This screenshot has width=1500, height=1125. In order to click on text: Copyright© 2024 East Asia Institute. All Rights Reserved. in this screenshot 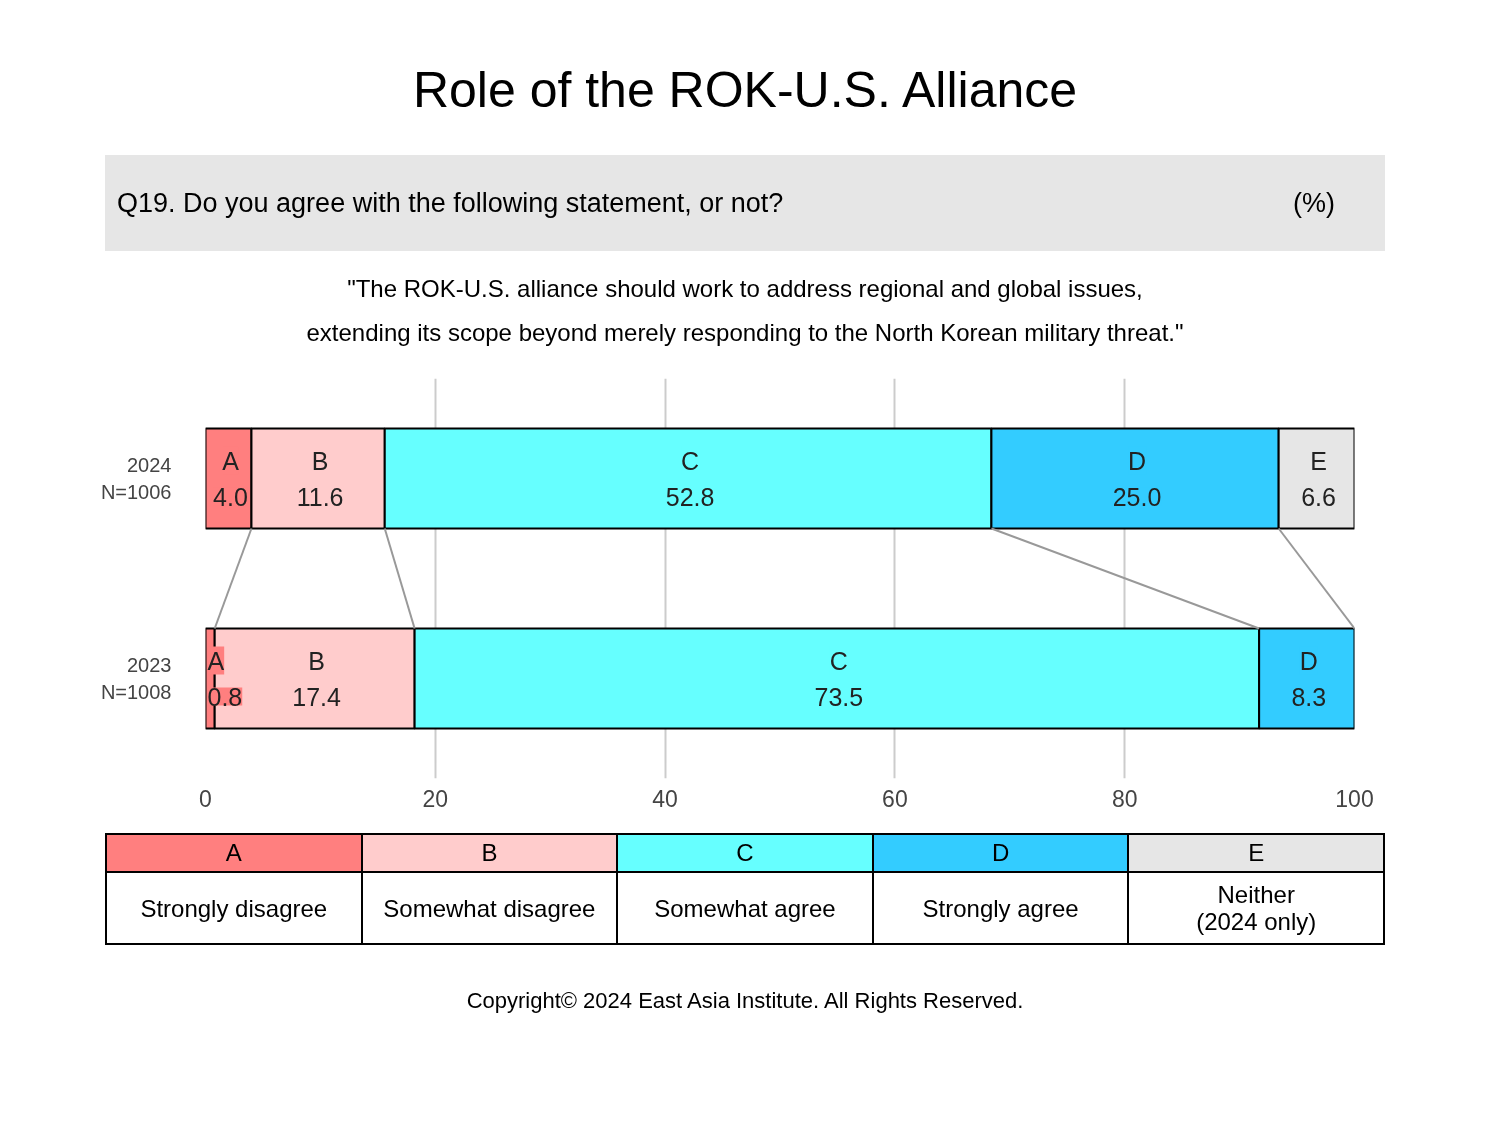, I will do `click(745, 1001)`.